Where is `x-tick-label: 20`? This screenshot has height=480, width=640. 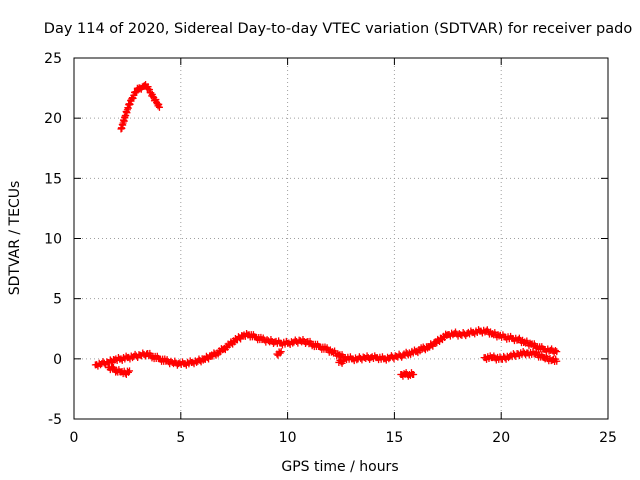
x-tick-label: 20 is located at coordinates (501, 438).